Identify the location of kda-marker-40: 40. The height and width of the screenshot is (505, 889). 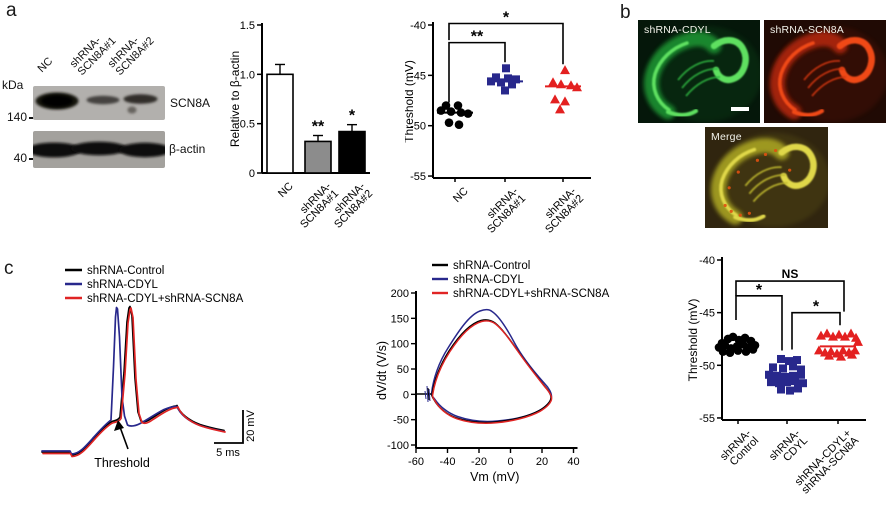
(20, 158).